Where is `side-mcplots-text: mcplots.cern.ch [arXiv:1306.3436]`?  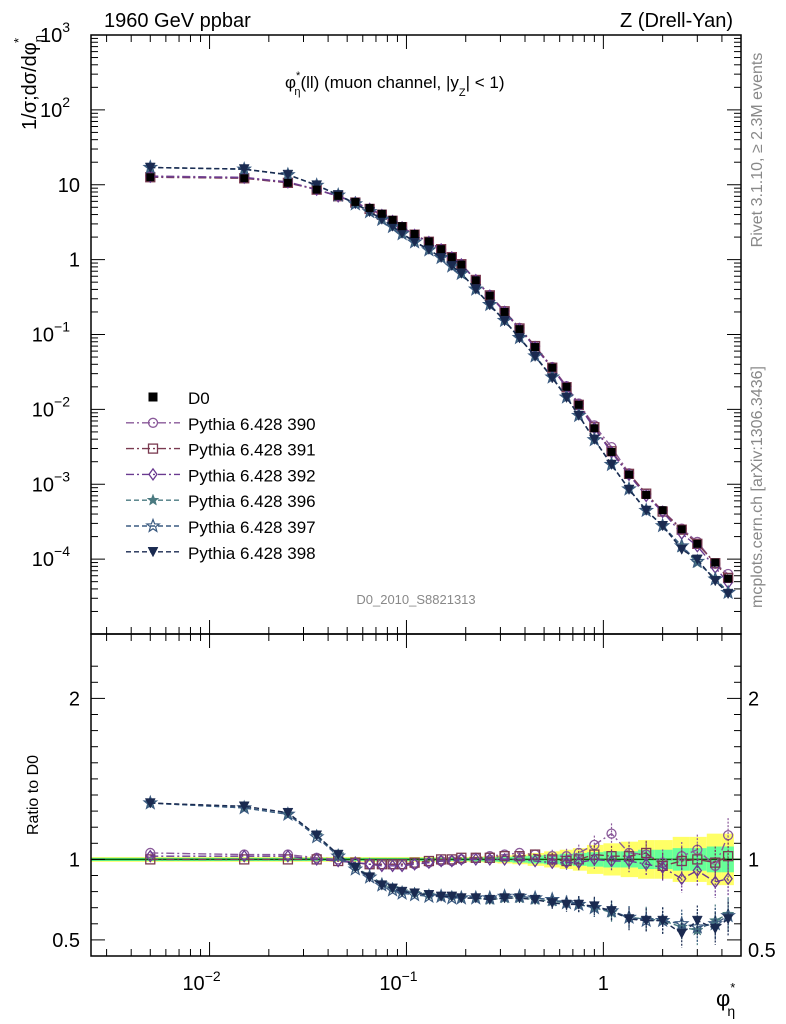
side-mcplots-text: mcplots.cern.ch [arXiv:1306.3436] is located at coordinates (757, 487).